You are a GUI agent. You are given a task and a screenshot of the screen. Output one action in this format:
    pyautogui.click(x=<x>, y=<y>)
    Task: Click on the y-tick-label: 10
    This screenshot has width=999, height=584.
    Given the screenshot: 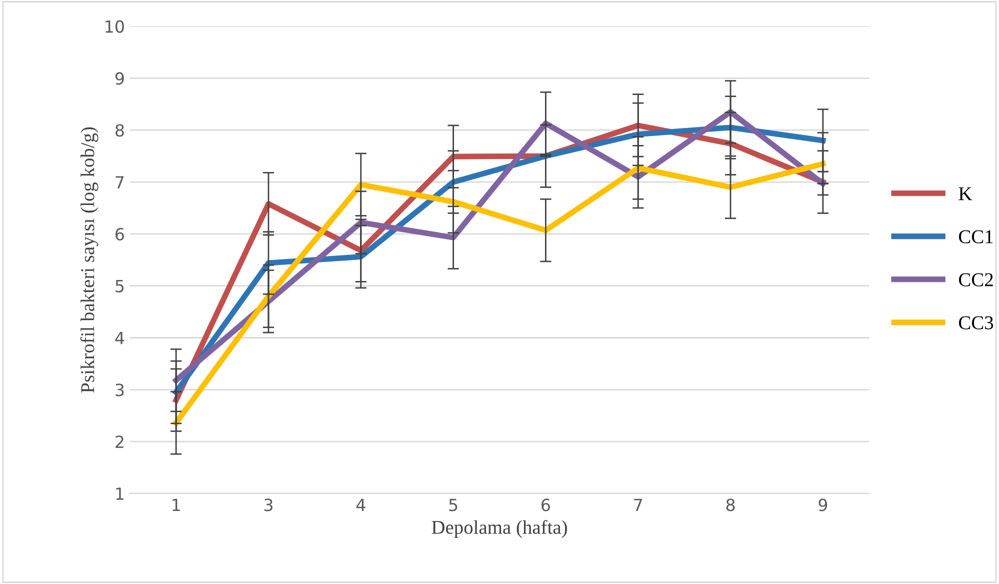 What is the action you would take?
    pyautogui.click(x=115, y=26)
    